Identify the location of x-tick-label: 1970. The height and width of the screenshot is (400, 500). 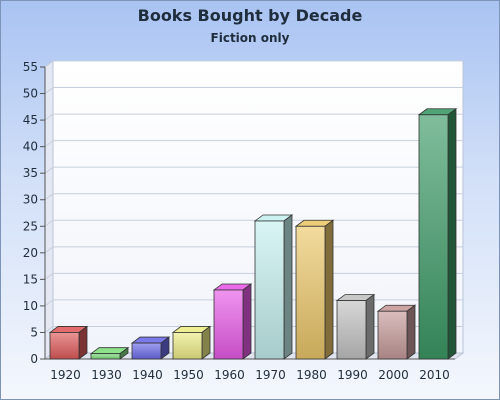
(270, 375).